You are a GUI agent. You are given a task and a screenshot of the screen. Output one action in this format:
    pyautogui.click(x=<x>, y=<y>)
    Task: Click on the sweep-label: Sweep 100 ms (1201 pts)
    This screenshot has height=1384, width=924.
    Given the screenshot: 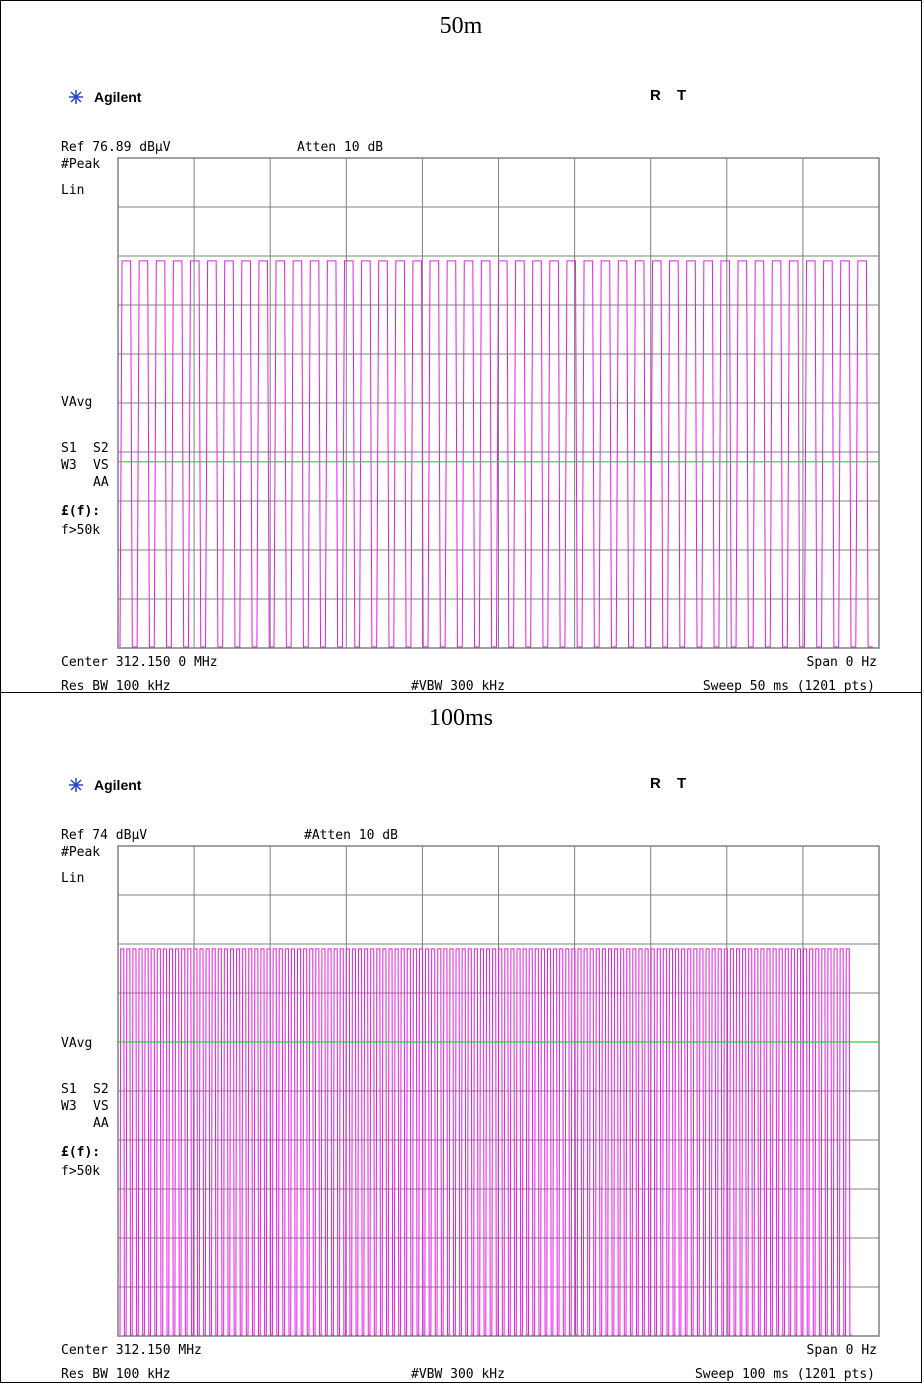 What is the action you would take?
    pyautogui.click(x=785, y=1374)
    